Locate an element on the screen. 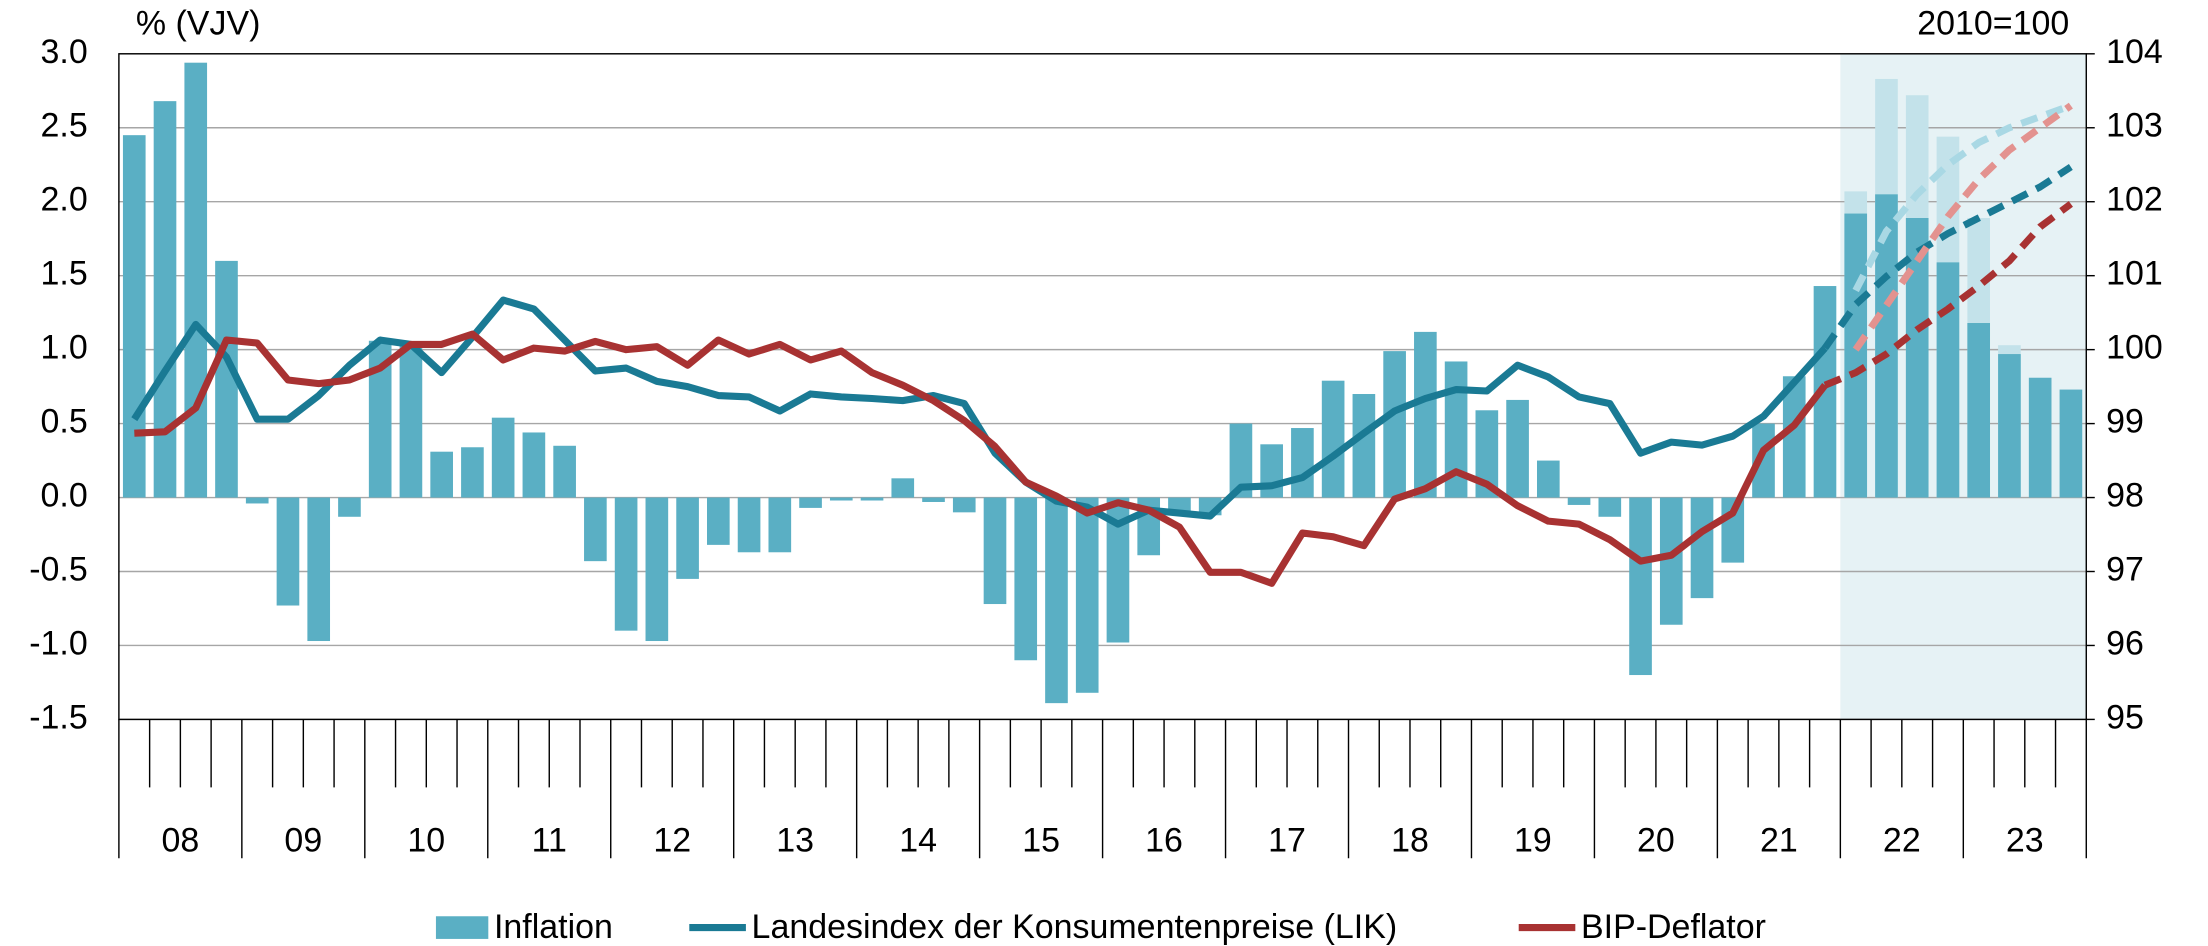  y-tick-label: 1.0 is located at coordinates (64, 348).